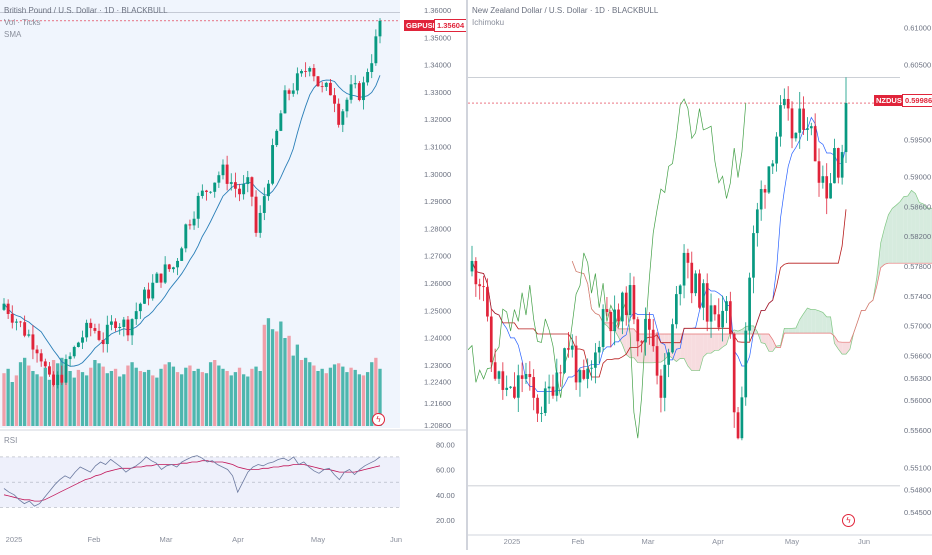  Describe the element at coordinates (437, 10) in the screenshot. I see `gbpusd-y-tick-label: 1.36000` at that location.